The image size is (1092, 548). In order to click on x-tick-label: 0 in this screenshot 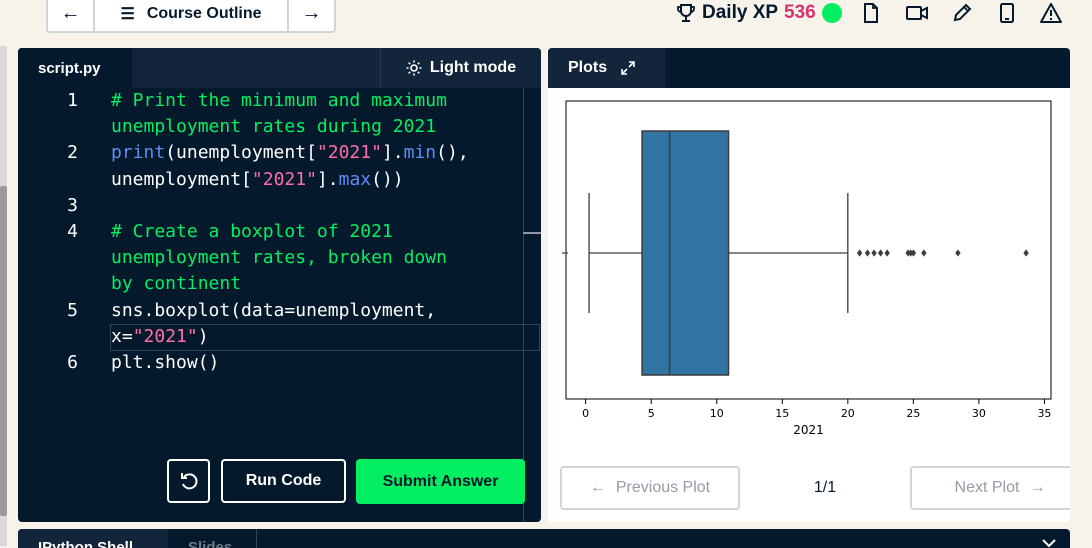, I will do `click(585, 413)`.